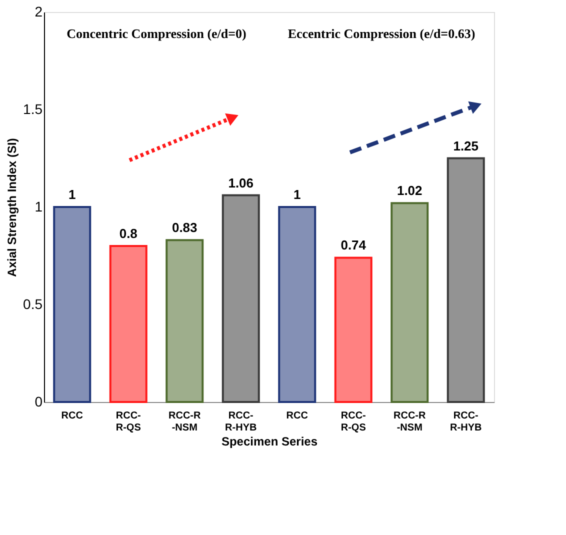 The height and width of the screenshot is (535, 566). What do you see at coordinates (269, 441) in the screenshot?
I see `x-axis-title: Specimen Series` at bounding box center [269, 441].